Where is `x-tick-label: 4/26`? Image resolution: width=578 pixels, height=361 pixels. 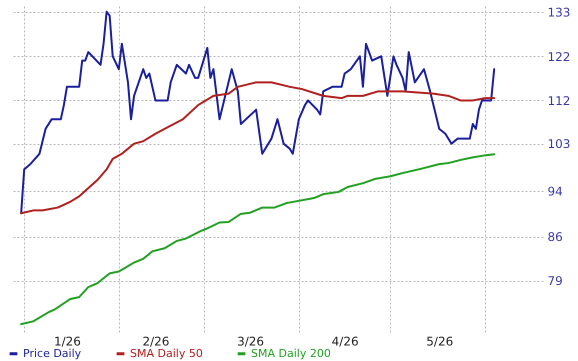
x-tick-label: 4/26 is located at coordinates (345, 341).